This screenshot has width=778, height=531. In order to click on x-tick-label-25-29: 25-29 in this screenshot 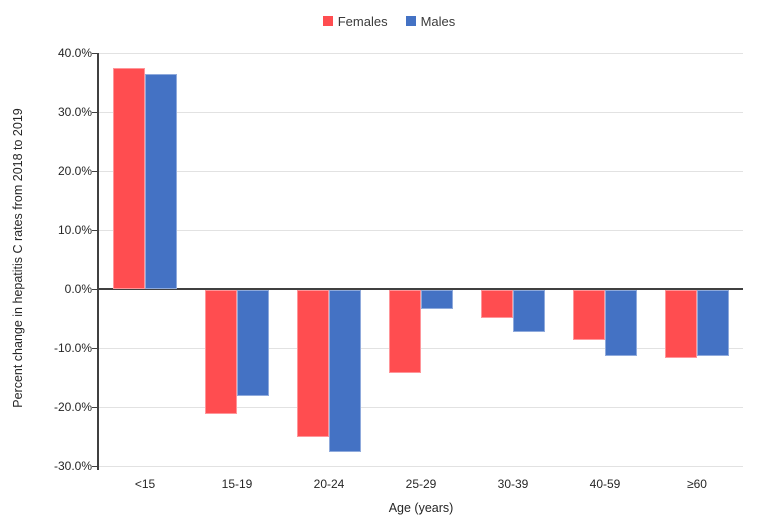, I will do `click(421, 484)`.